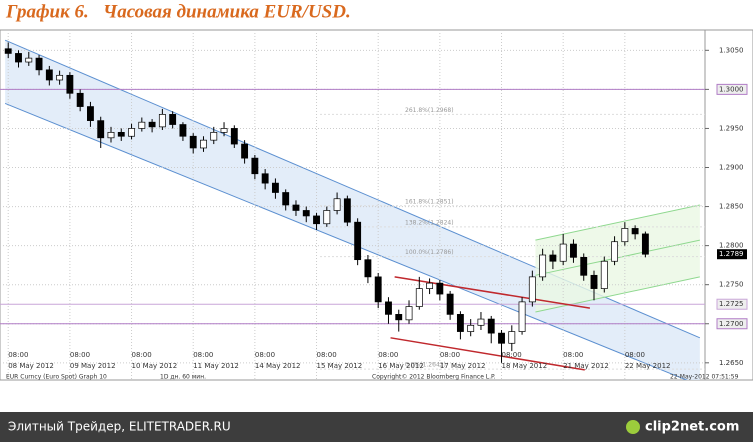  What do you see at coordinates (731, 207) in the screenshot?
I see `y-tick-label: 1.2850` at bounding box center [731, 207].